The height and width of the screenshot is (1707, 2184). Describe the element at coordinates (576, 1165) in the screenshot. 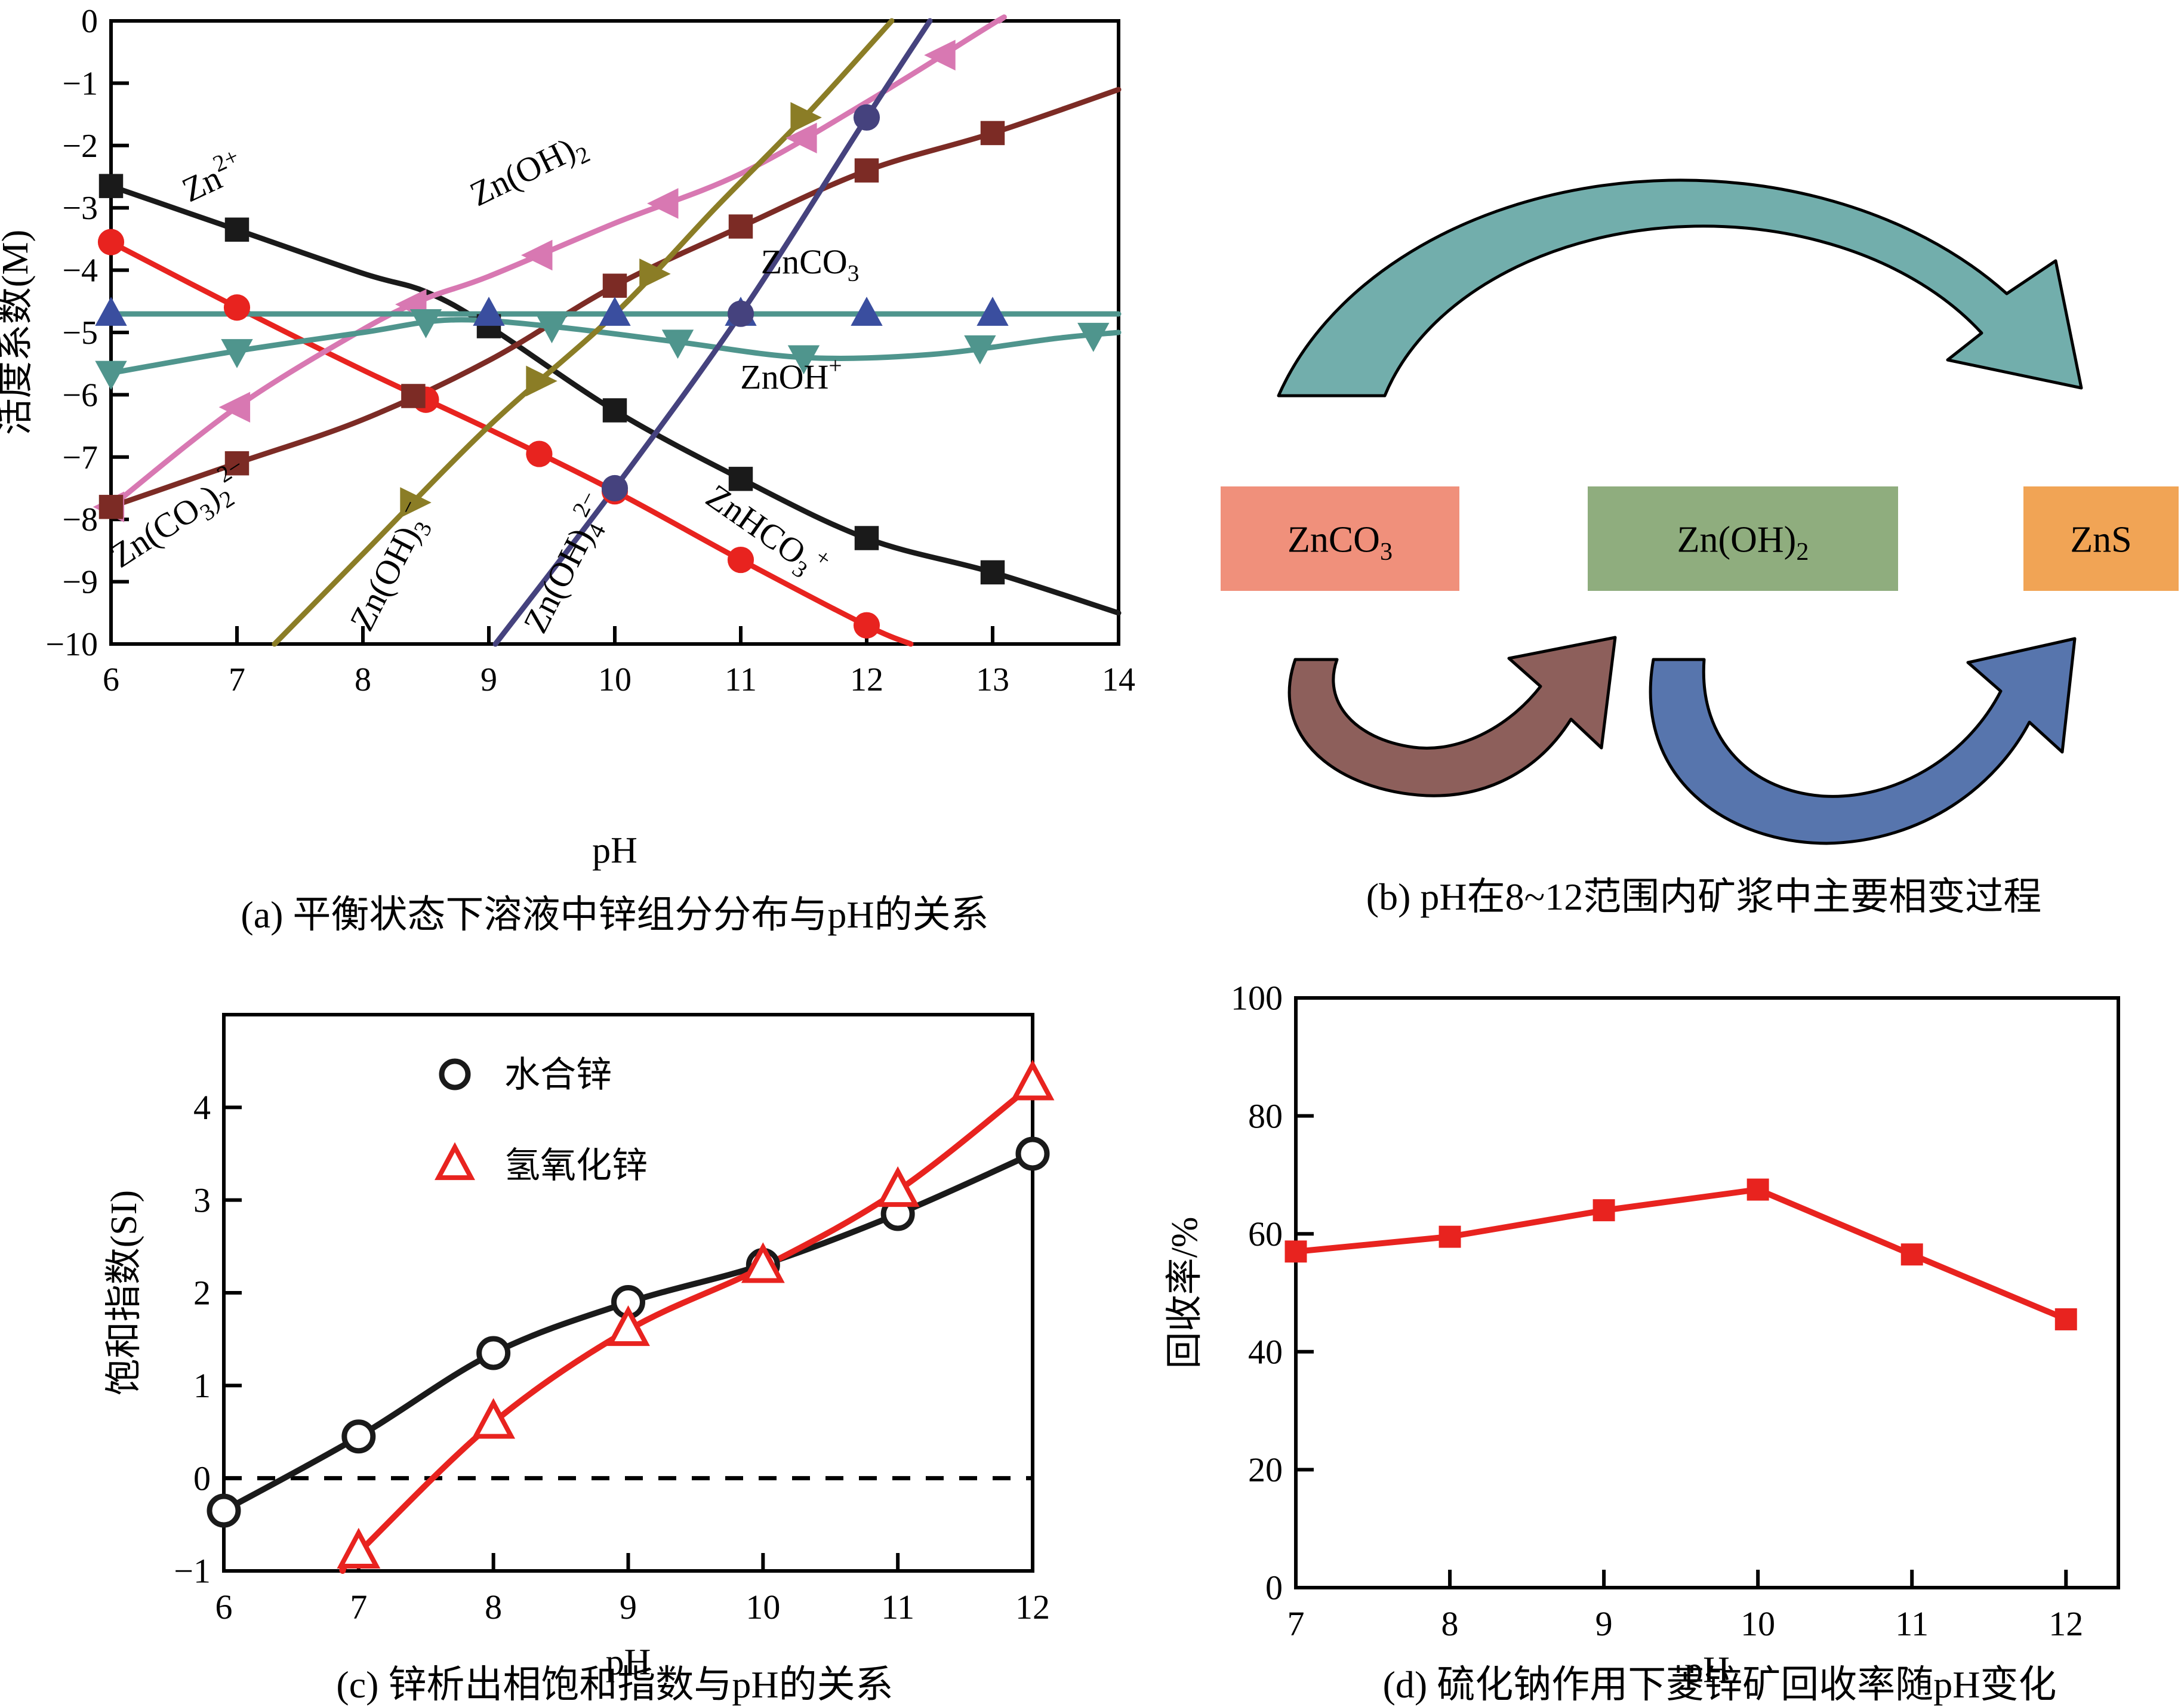

I see `legend-label: 氢氧化锌` at that location.